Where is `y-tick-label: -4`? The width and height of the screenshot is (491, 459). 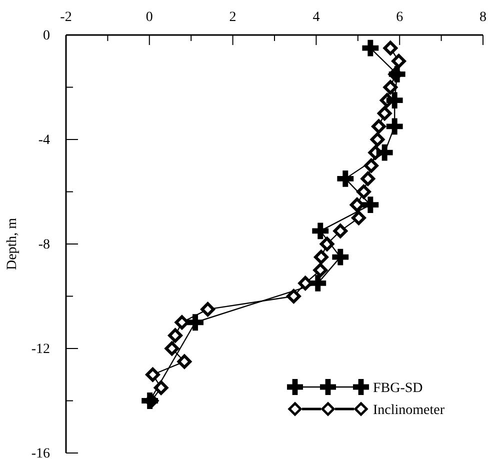
y-tick-label: -4 is located at coordinates (44, 140).